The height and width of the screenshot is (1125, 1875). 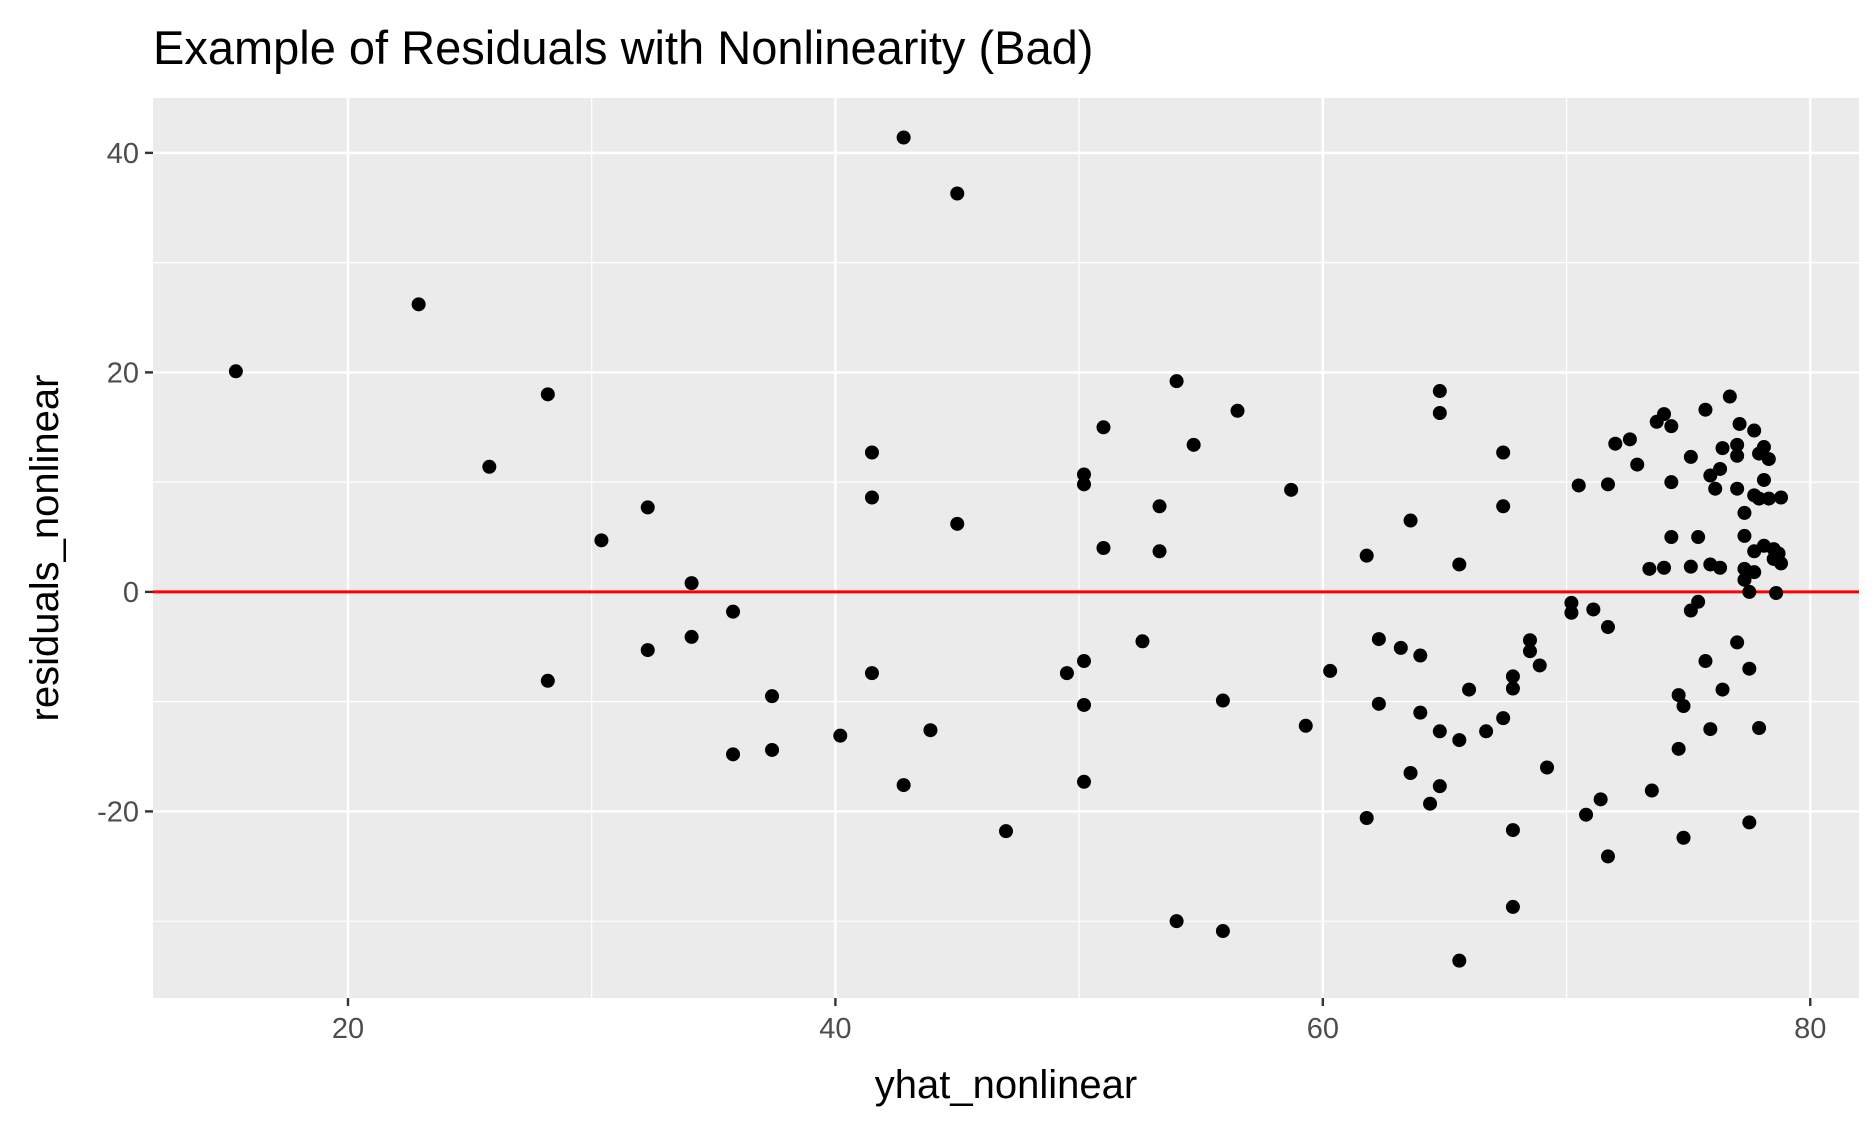 What do you see at coordinates (348, 1029) in the screenshot?
I see `x-tick-label: 20` at bounding box center [348, 1029].